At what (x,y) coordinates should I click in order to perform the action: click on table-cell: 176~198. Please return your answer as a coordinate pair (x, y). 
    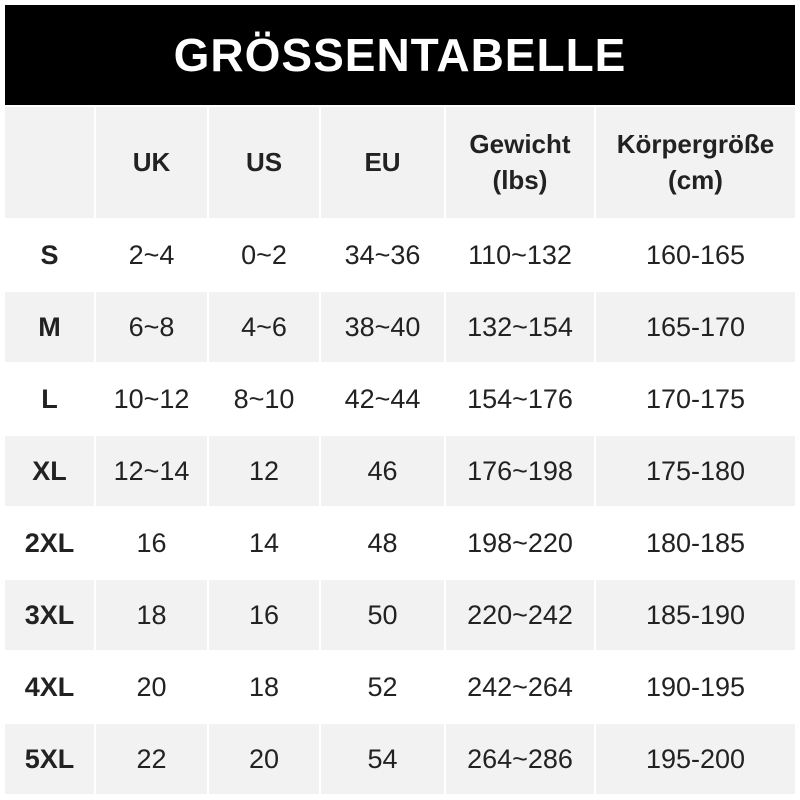
    Looking at the image, I should click on (520, 471).